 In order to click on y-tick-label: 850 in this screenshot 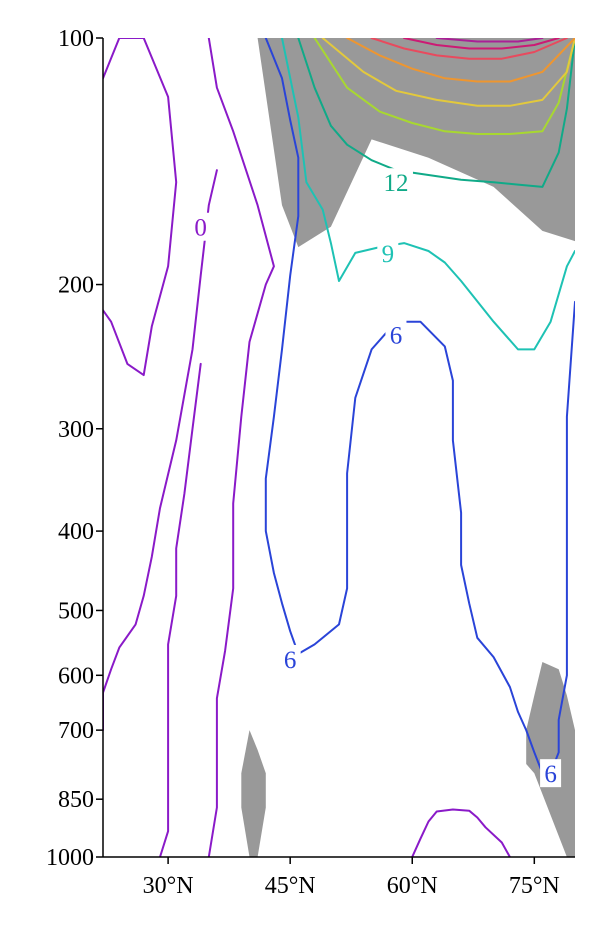, I will do `click(76, 800)`.